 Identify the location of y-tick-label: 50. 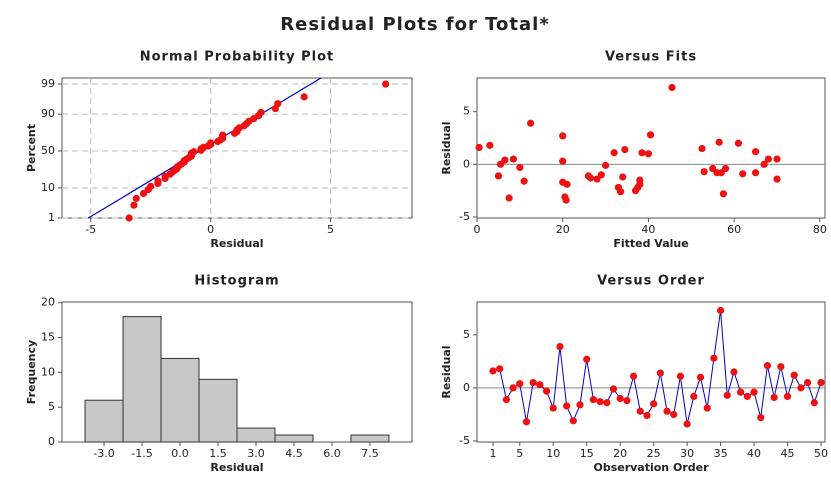
(48, 150).